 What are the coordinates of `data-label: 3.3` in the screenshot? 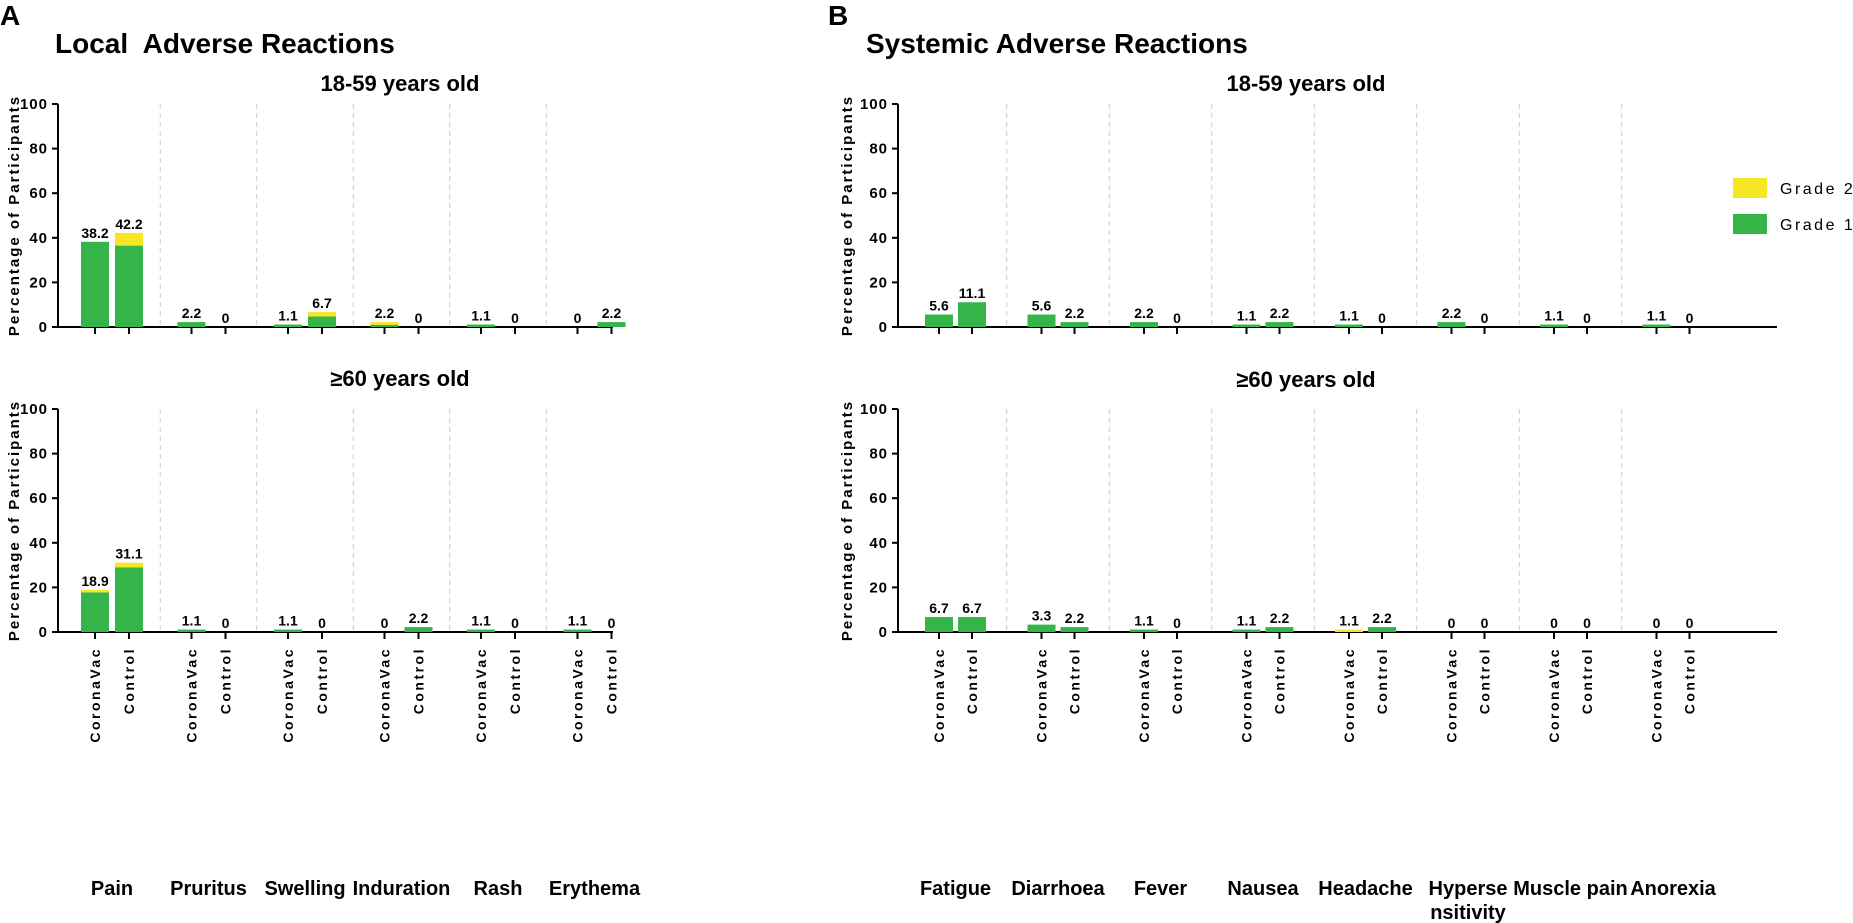 It's located at (1042, 616).